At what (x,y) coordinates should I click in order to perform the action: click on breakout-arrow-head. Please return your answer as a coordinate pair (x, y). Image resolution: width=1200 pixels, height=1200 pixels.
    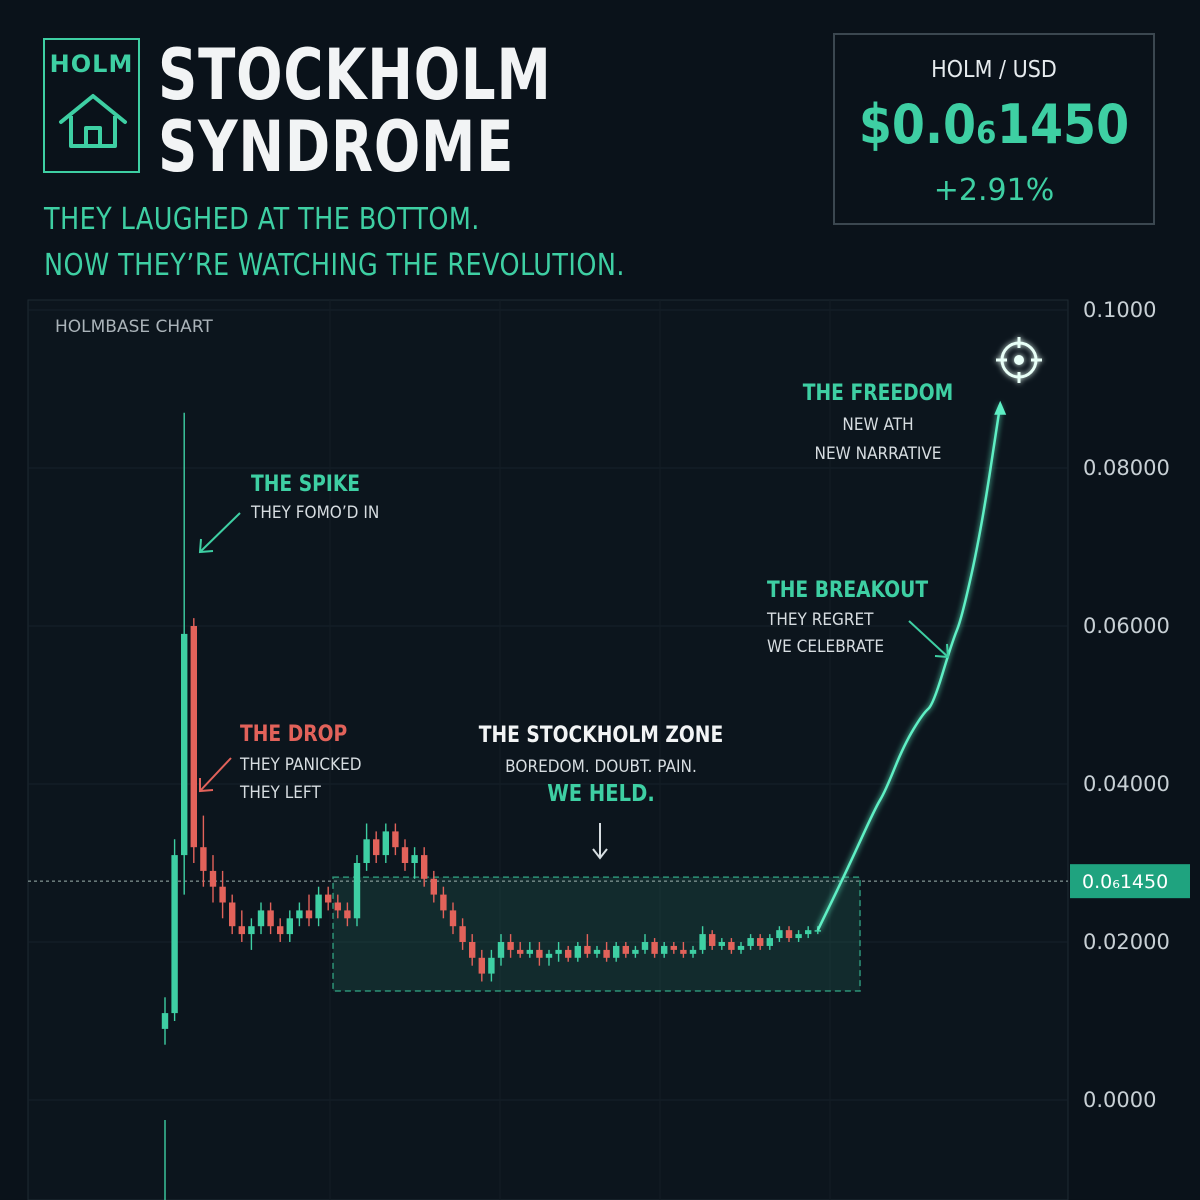
    Looking at the image, I should click on (1000, 407).